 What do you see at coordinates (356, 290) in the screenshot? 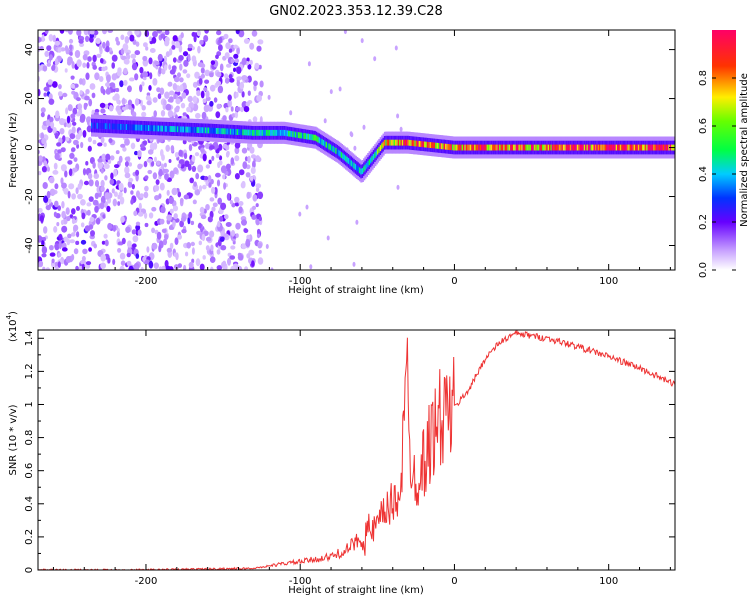
I see `spectrogram-x-label: Height of straight line (km)` at bounding box center [356, 290].